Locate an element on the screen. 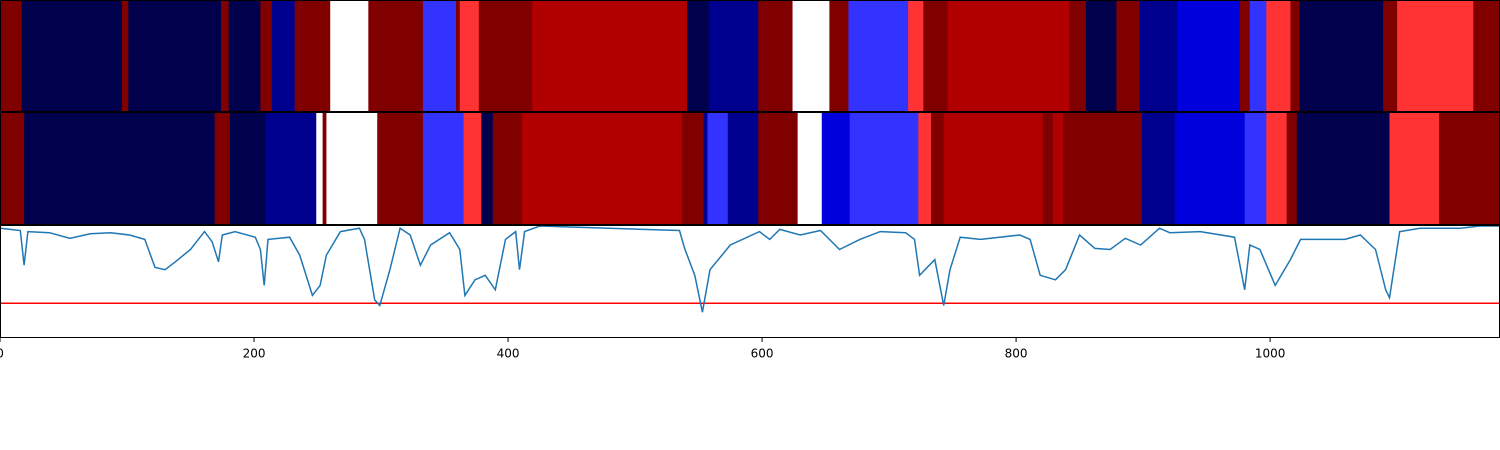 The height and width of the screenshot is (450, 1500). x-tick-label: 600 is located at coordinates (762, 354).